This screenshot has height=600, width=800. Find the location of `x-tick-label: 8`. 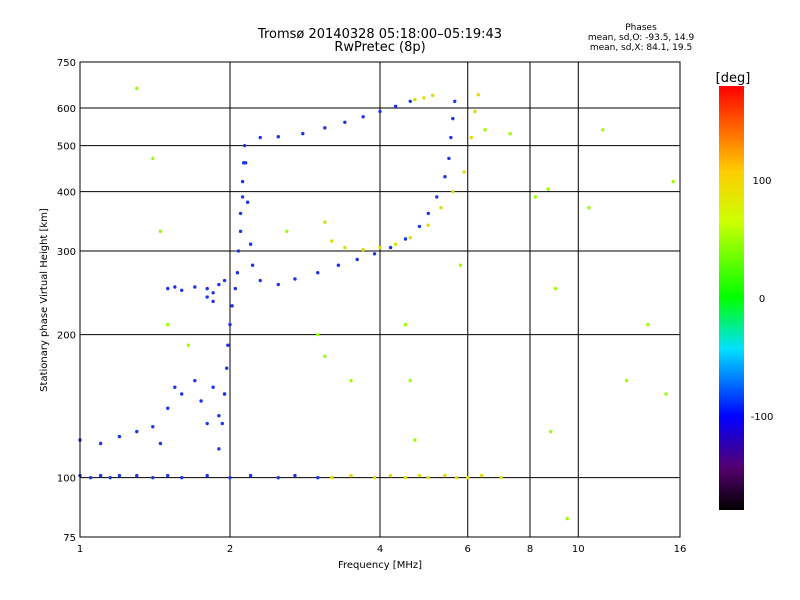

x-tick-label: 8 is located at coordinates (530, 549).